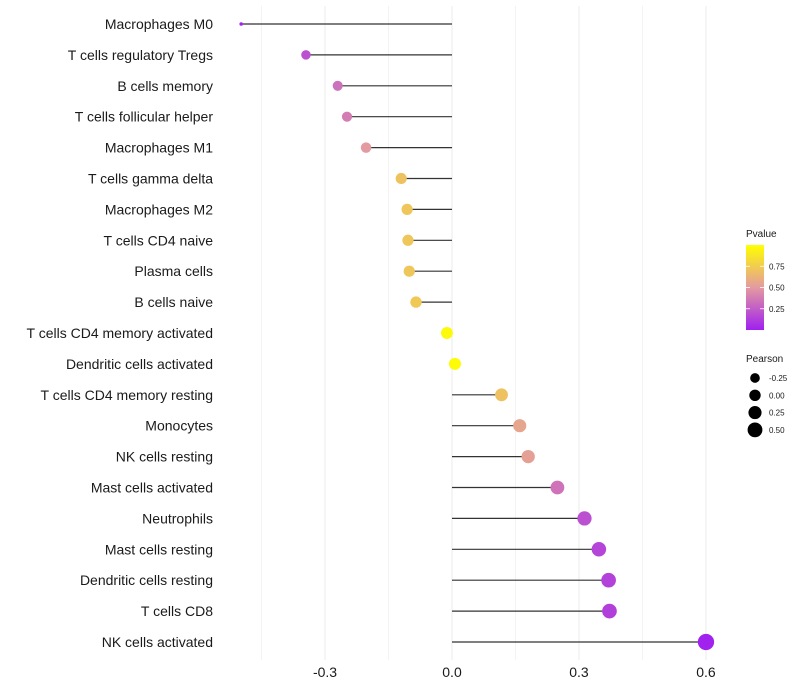 This screenshot has width=800, height=700. Describe the element at coordinates (777, 395) in the screenshot. I see `size-legend-label: 0.00` at that location.